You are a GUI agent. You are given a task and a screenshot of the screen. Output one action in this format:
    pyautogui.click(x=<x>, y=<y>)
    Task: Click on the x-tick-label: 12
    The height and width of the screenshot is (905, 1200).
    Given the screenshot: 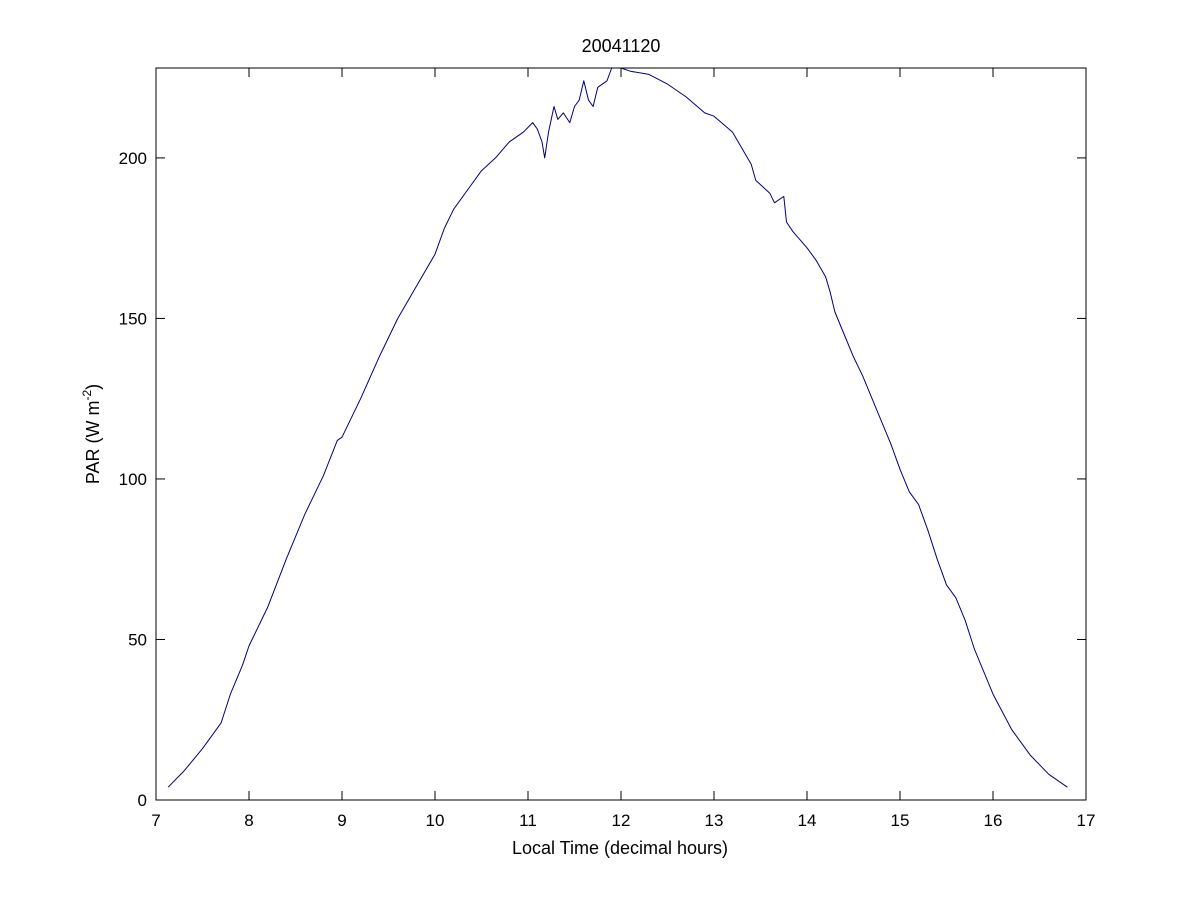 What is the action you would take?
    pyautogui.click(x=621, y=820)
    